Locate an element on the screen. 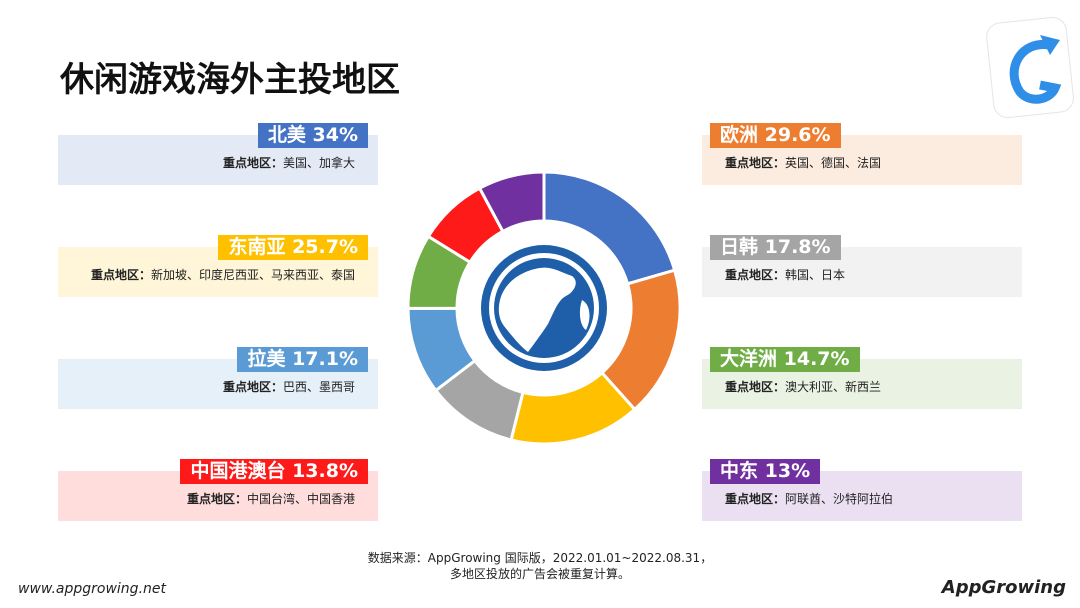 This screenshot has width=1080, height=608. region-detail: 重点地区：新加坡、印度尼西亚、马来西亚、泰国 is located at coordinates (223, 274).